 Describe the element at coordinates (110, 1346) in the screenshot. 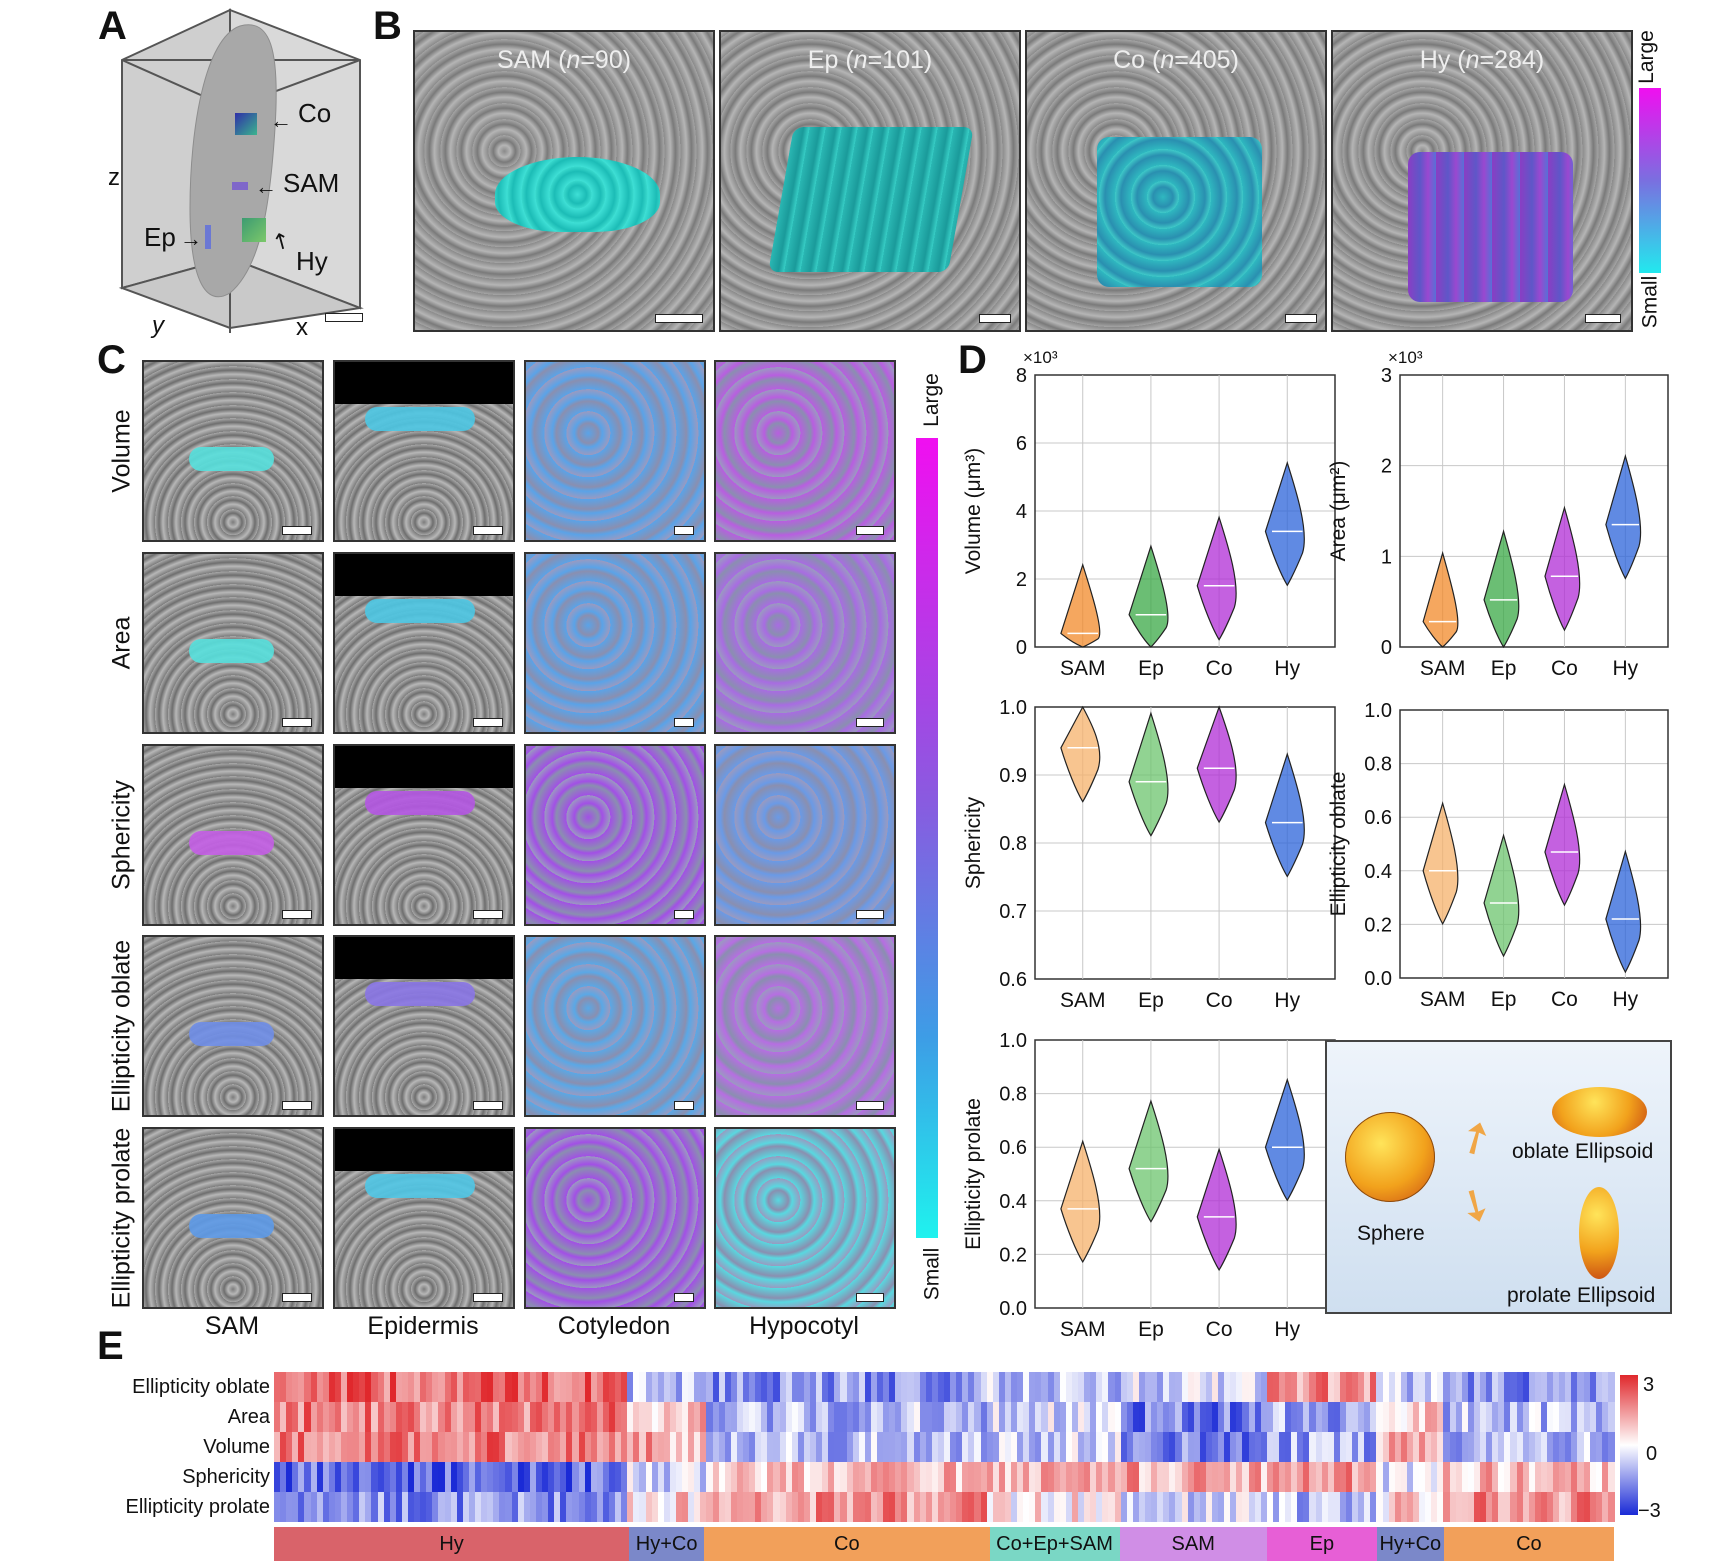

I see `panel-e-label: E` at that location.